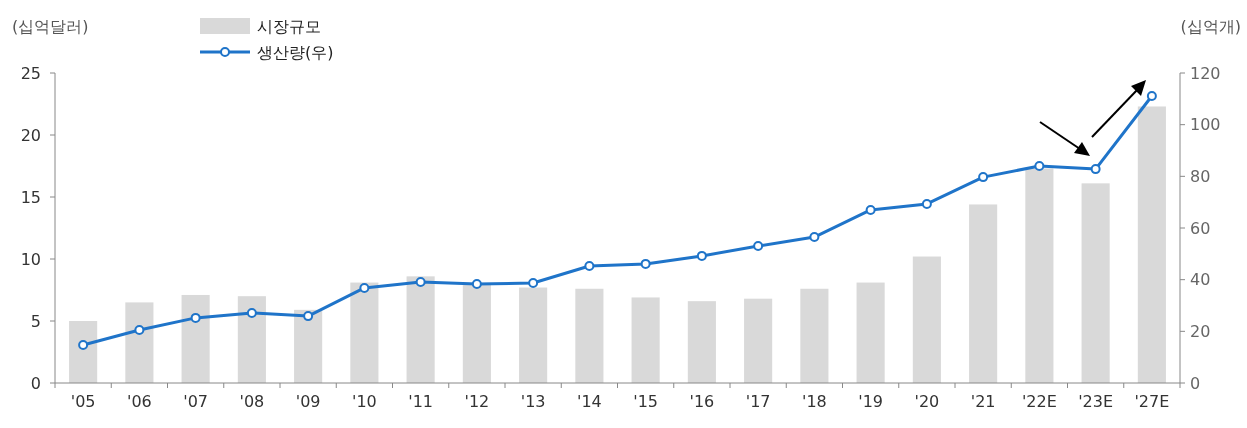  Describe the element at coordinates (1152, 401) in the screenshot. I see `x-tick-label: '27E` at that location.